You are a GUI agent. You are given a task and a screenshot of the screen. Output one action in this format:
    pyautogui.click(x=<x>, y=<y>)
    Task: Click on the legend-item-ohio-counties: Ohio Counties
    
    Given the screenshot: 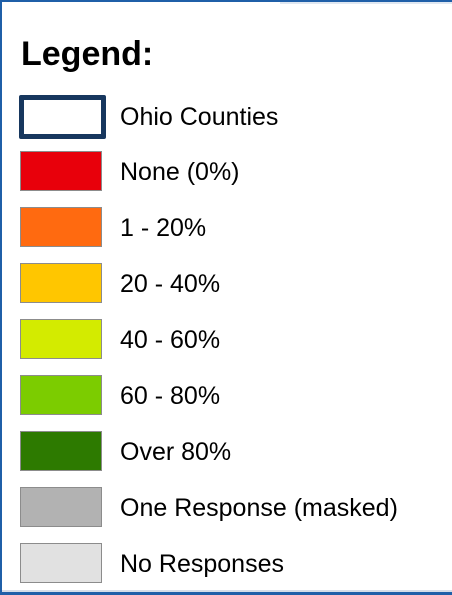 What is the action you would take?
    pyautogui.click(x=226, y=116)
    